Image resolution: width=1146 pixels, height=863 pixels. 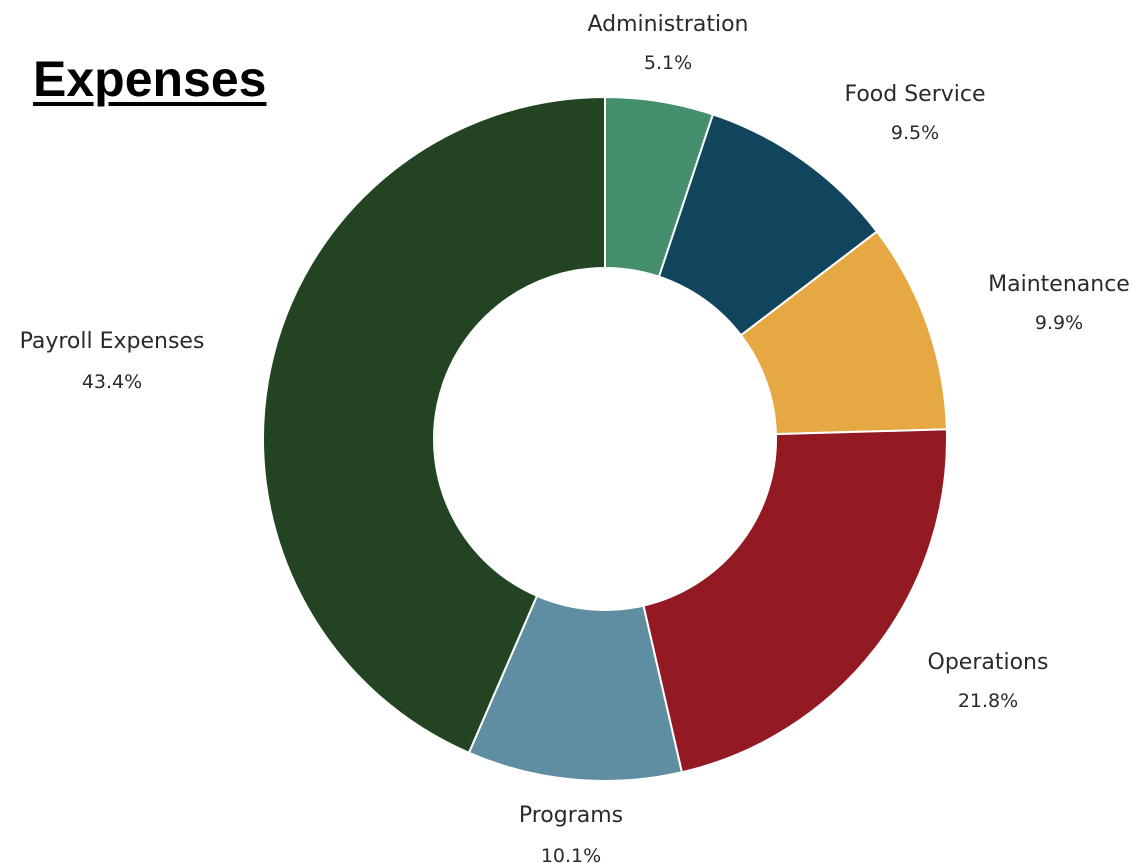 I want to click on slice-value-operations: 21.8%, so click(x=988, y=701).